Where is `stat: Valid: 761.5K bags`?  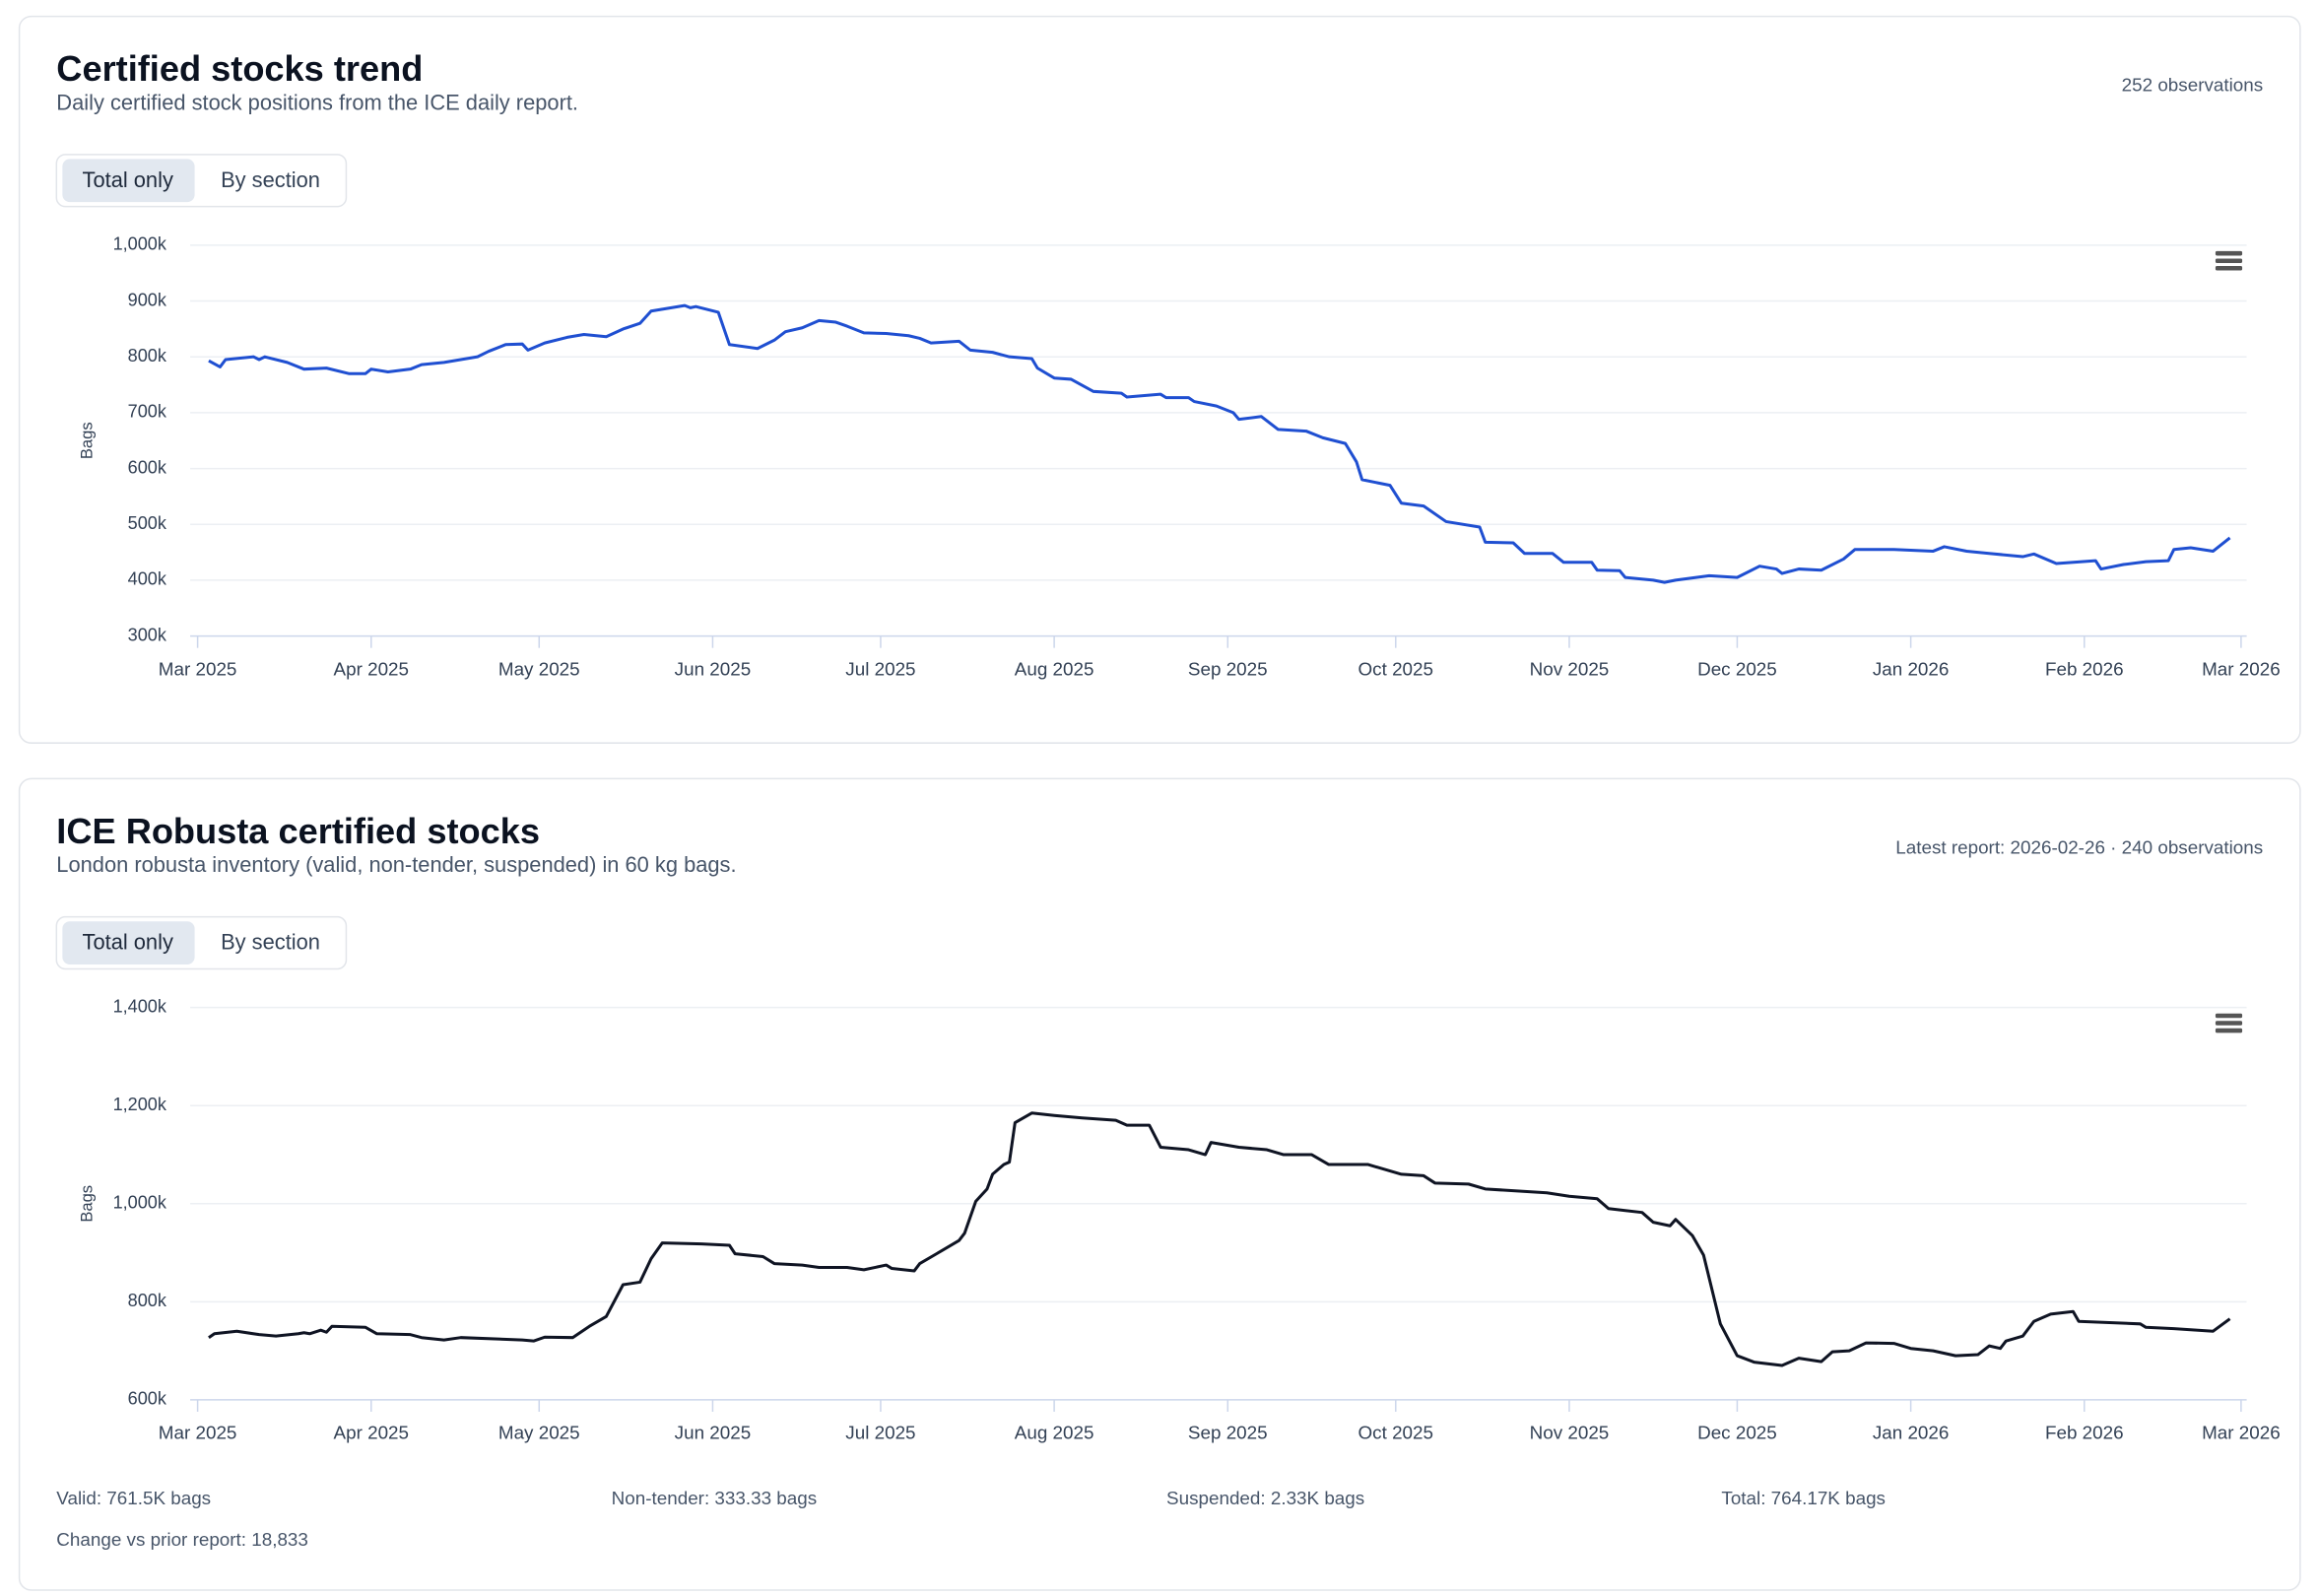
stat: Valid: 761.5K bags is located at coordinates (133, 1498).